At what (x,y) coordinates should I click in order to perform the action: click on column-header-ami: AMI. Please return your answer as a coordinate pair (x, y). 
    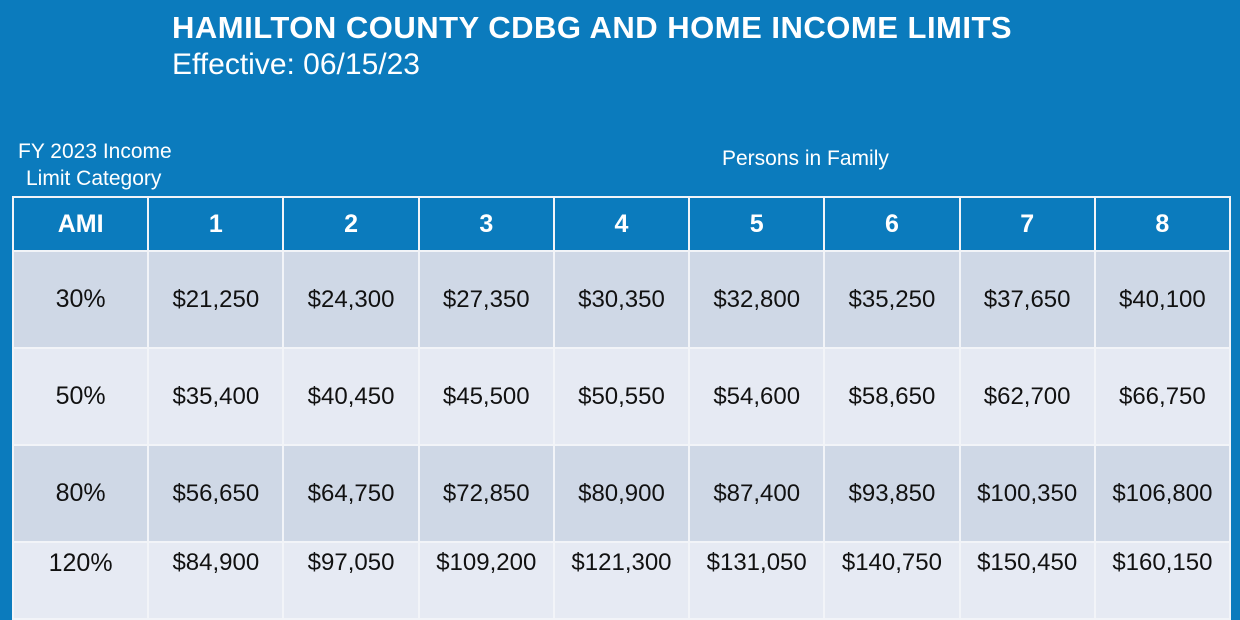
    Looking at the image, I should click on (80, 224).